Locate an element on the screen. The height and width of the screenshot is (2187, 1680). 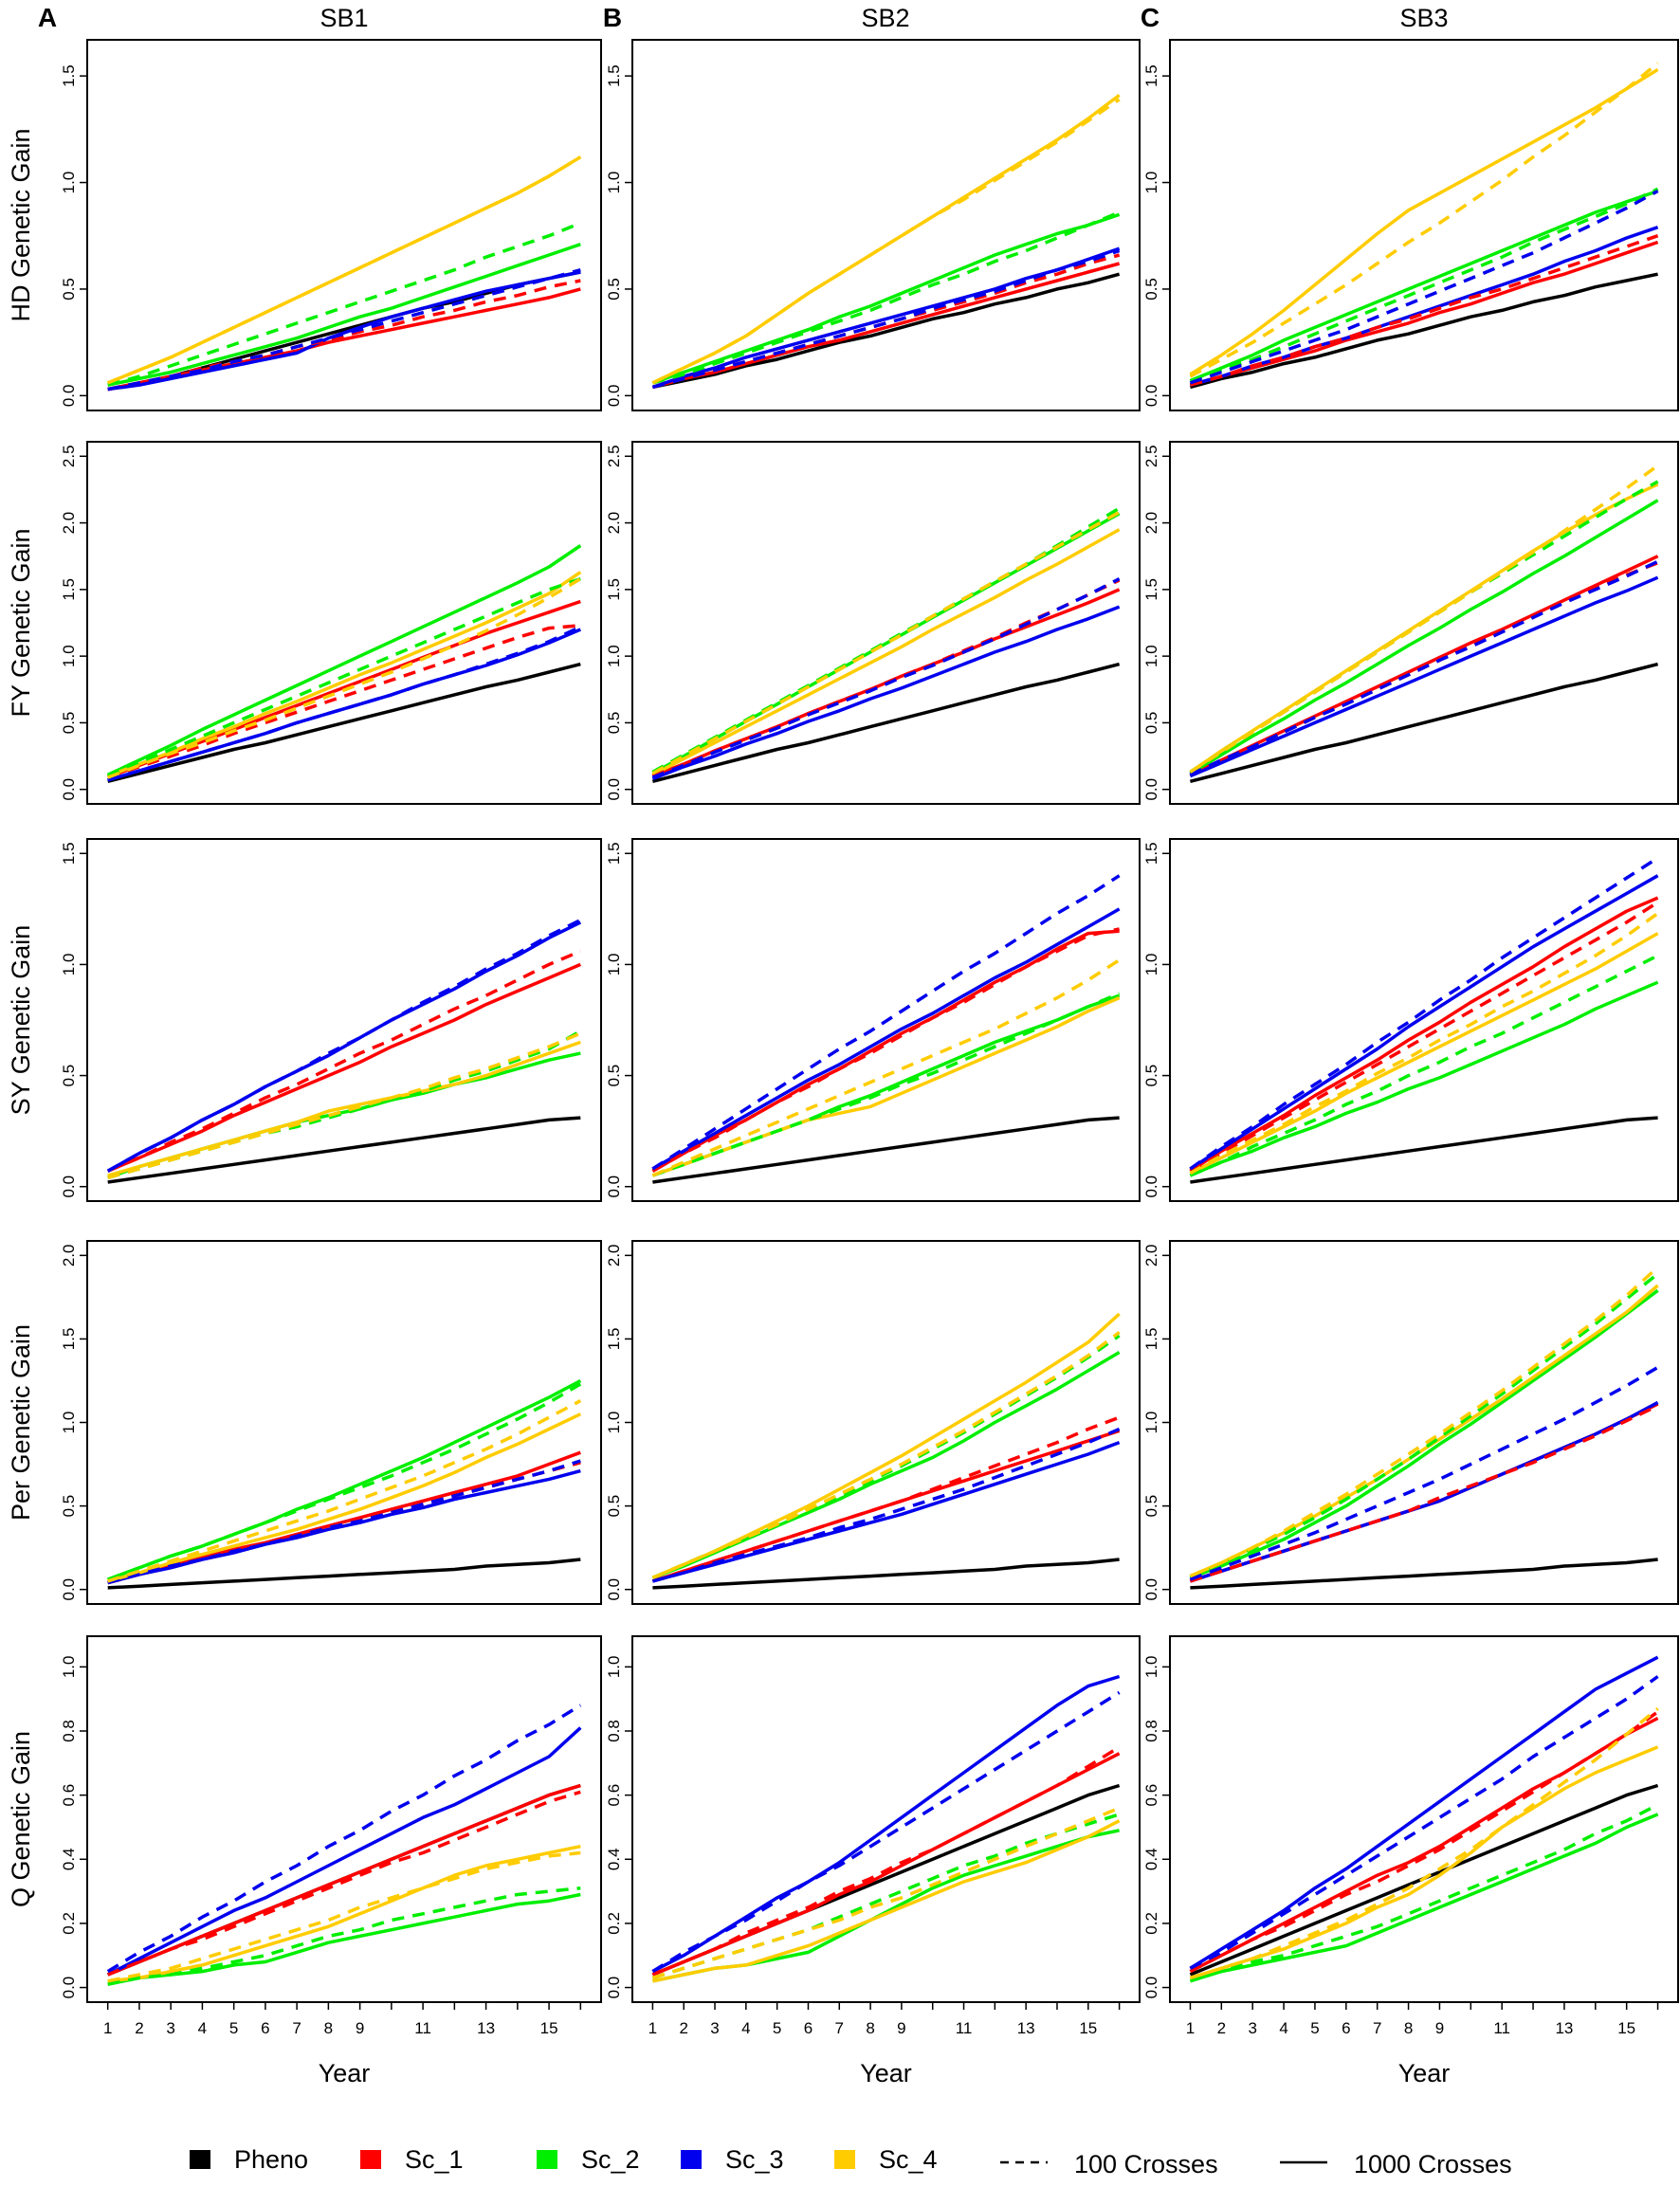
row-ylabel: FY Genetic Gain is located at coordinates (21, 622).